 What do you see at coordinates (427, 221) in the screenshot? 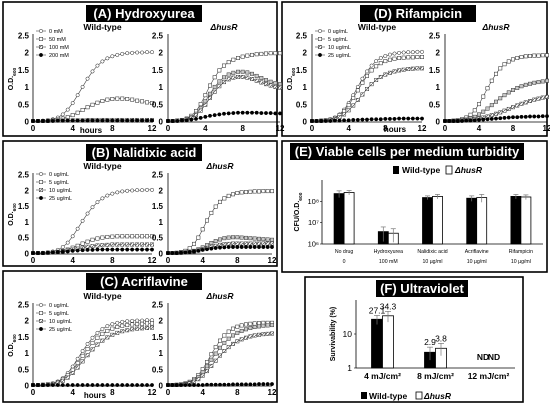
I see `bar-wild-type` at bounding box center [427, 221].